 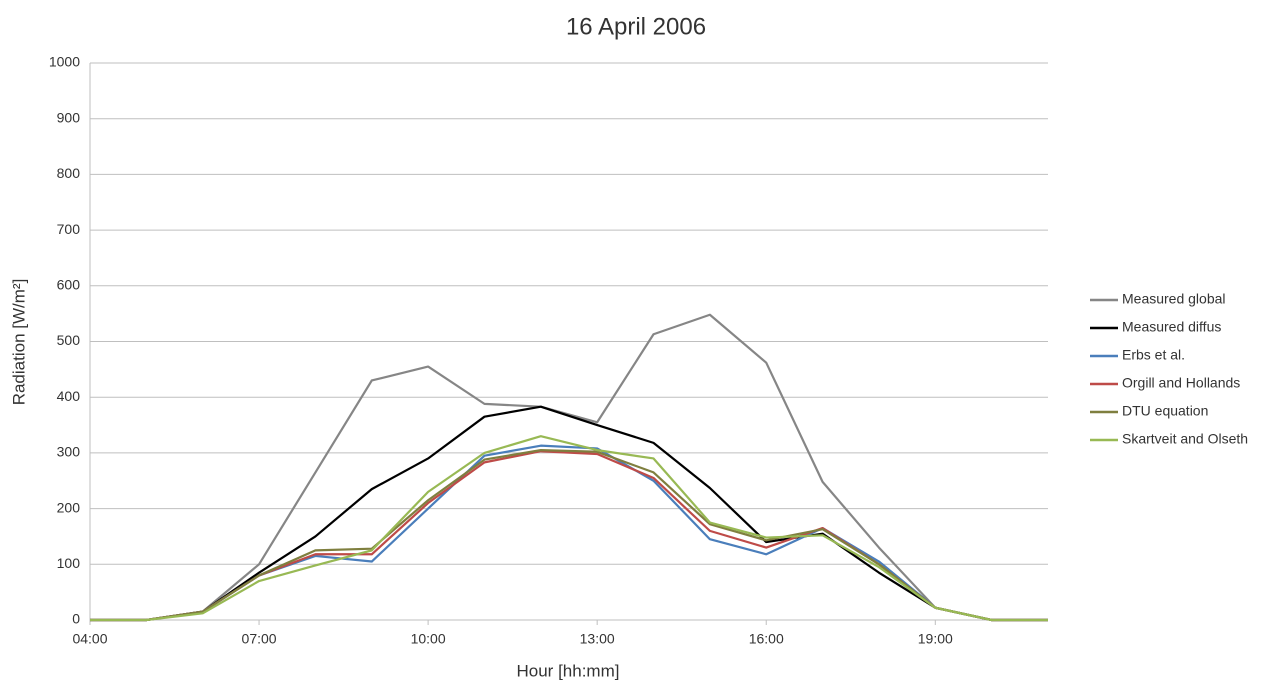 I want to click on y-tick-label: 200, so click(x=69, y=507).